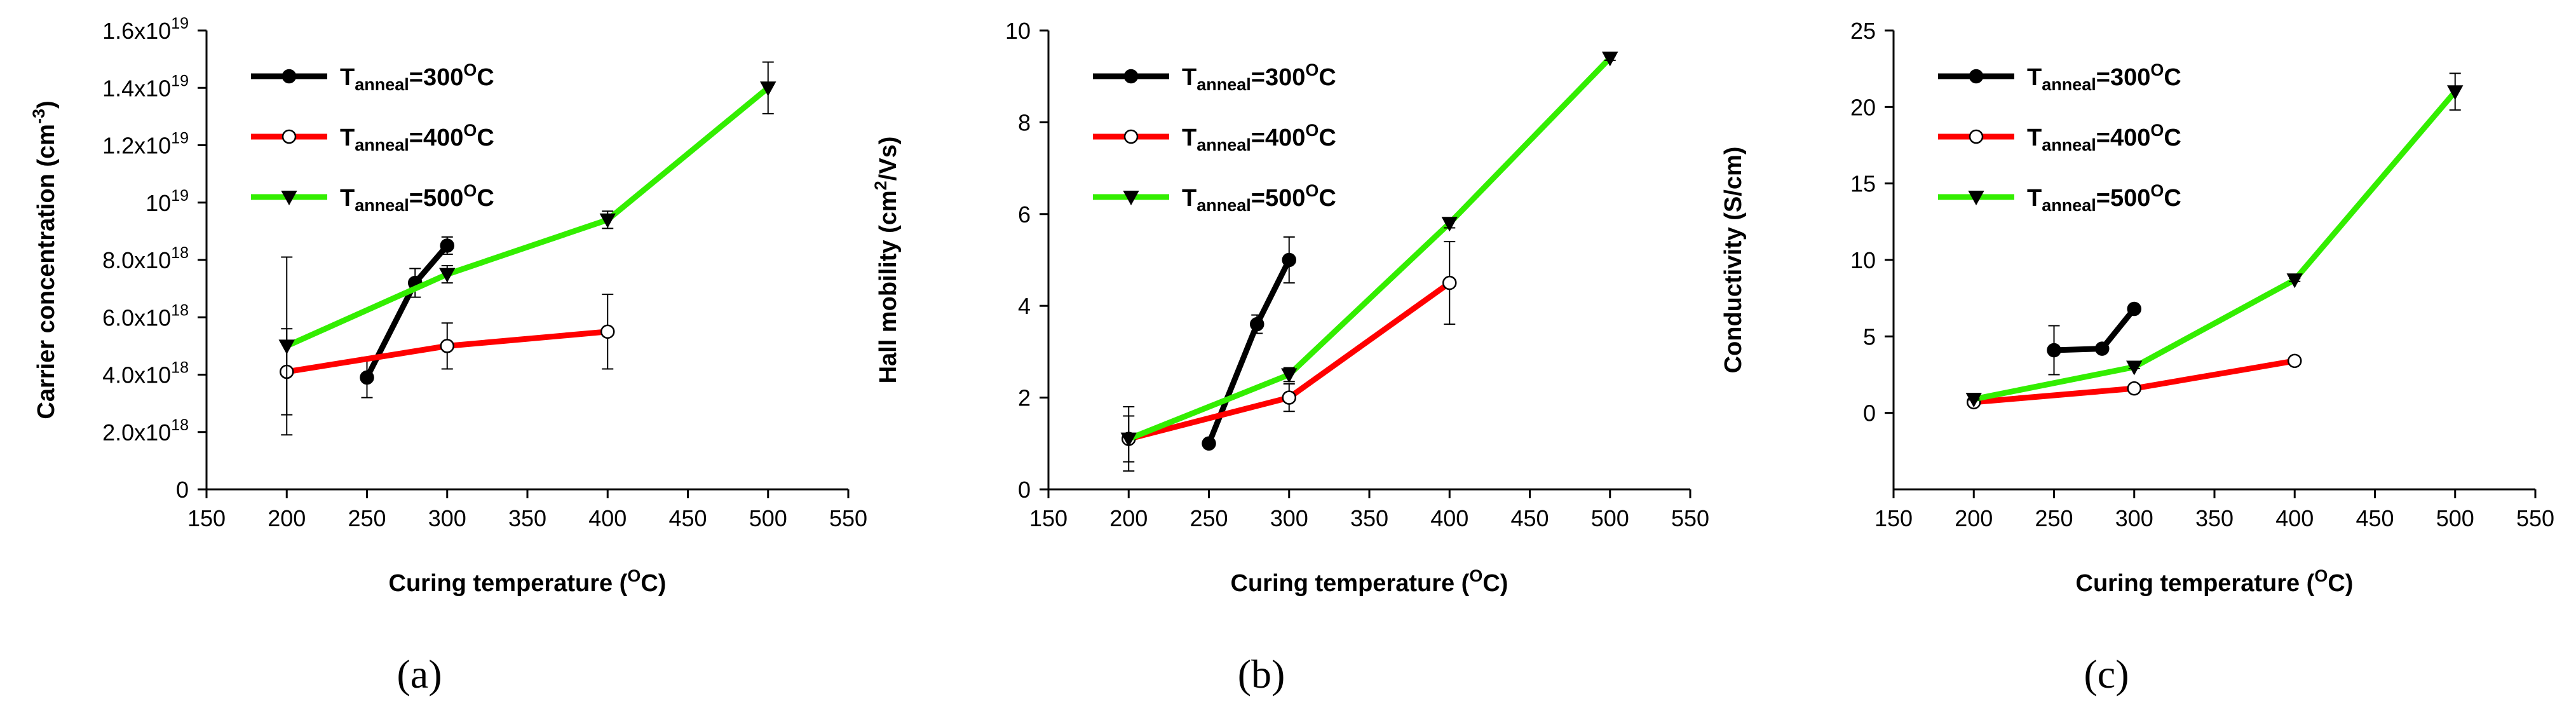 The width and height of the screenshot is (2576, 715). What do you see at coordinates (287, 518) in the screenshot?
I see `x-tick-label: 200` at bounding box center [287, 518].